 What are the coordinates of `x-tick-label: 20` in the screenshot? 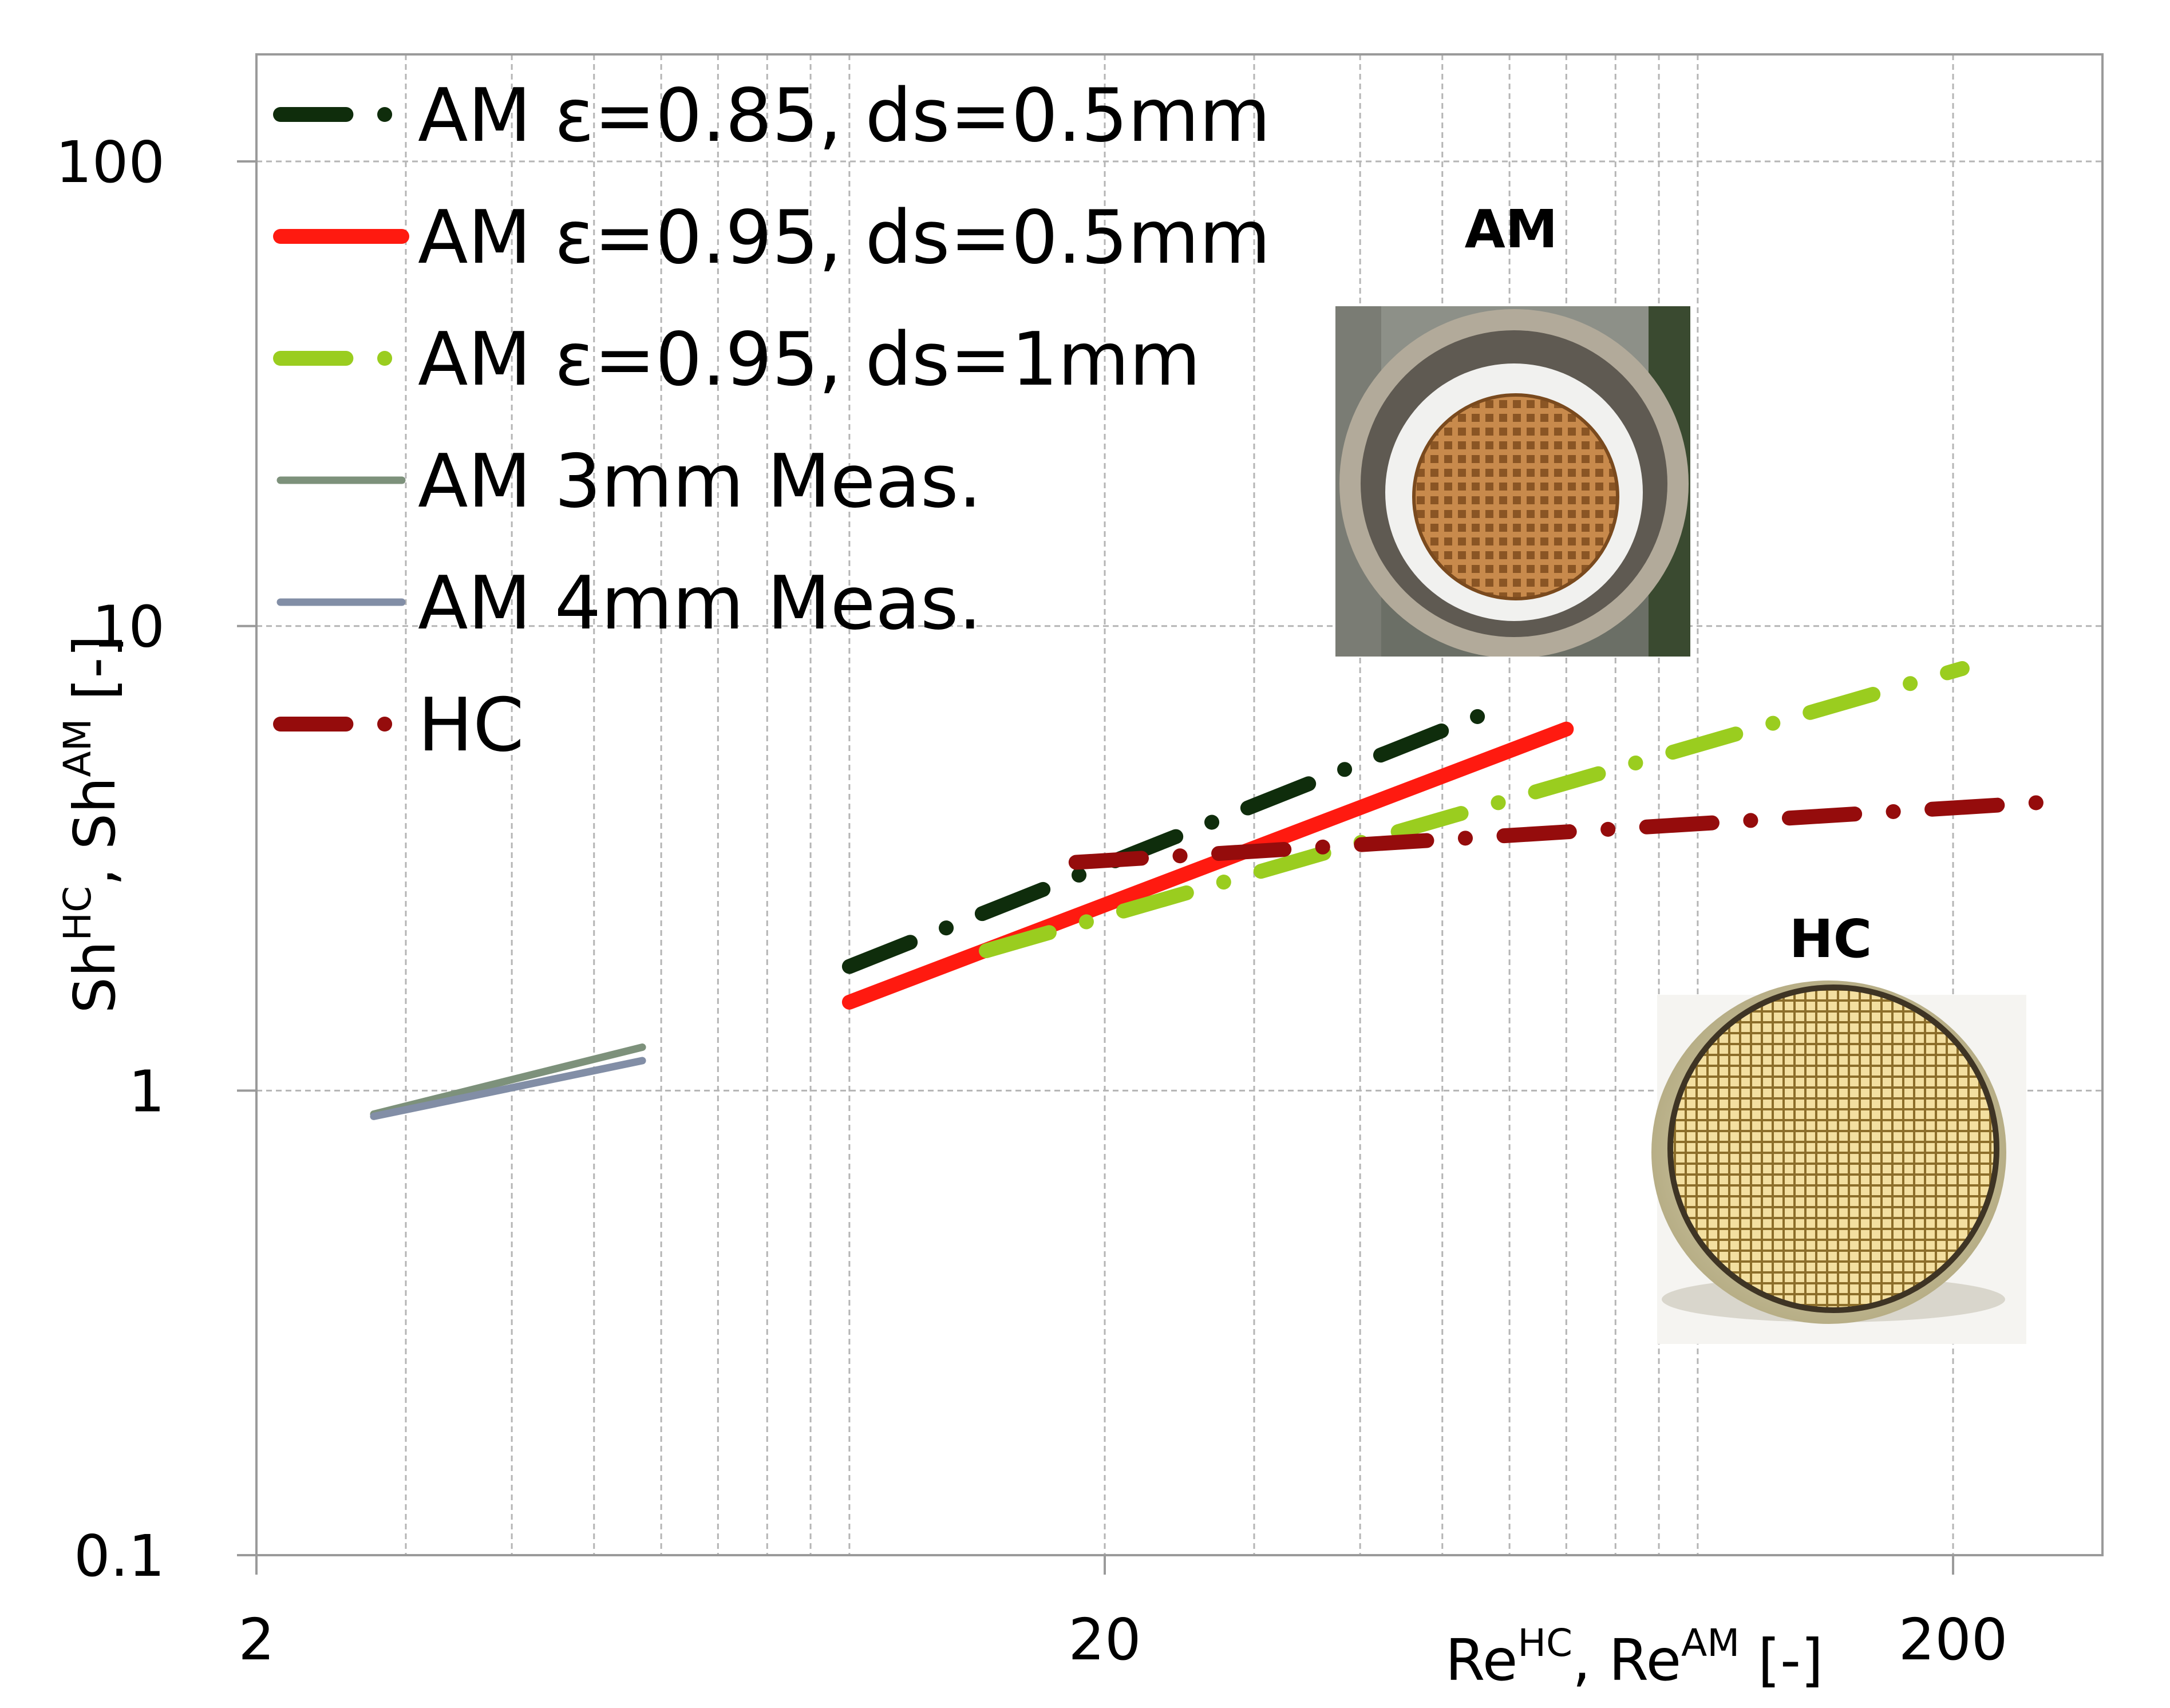 It's located at (1104, 1640).